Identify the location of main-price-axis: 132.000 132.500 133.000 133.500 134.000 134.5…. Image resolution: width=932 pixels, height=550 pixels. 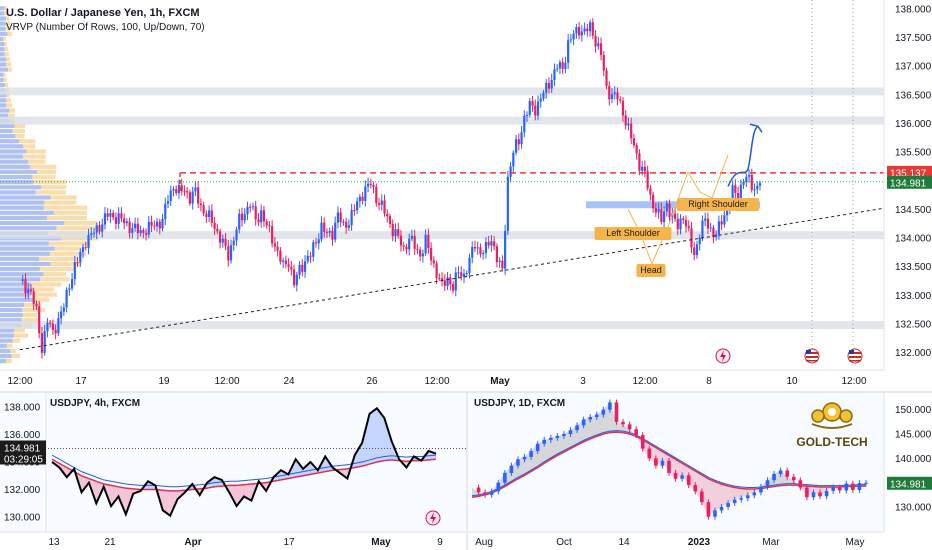
(907, 185).